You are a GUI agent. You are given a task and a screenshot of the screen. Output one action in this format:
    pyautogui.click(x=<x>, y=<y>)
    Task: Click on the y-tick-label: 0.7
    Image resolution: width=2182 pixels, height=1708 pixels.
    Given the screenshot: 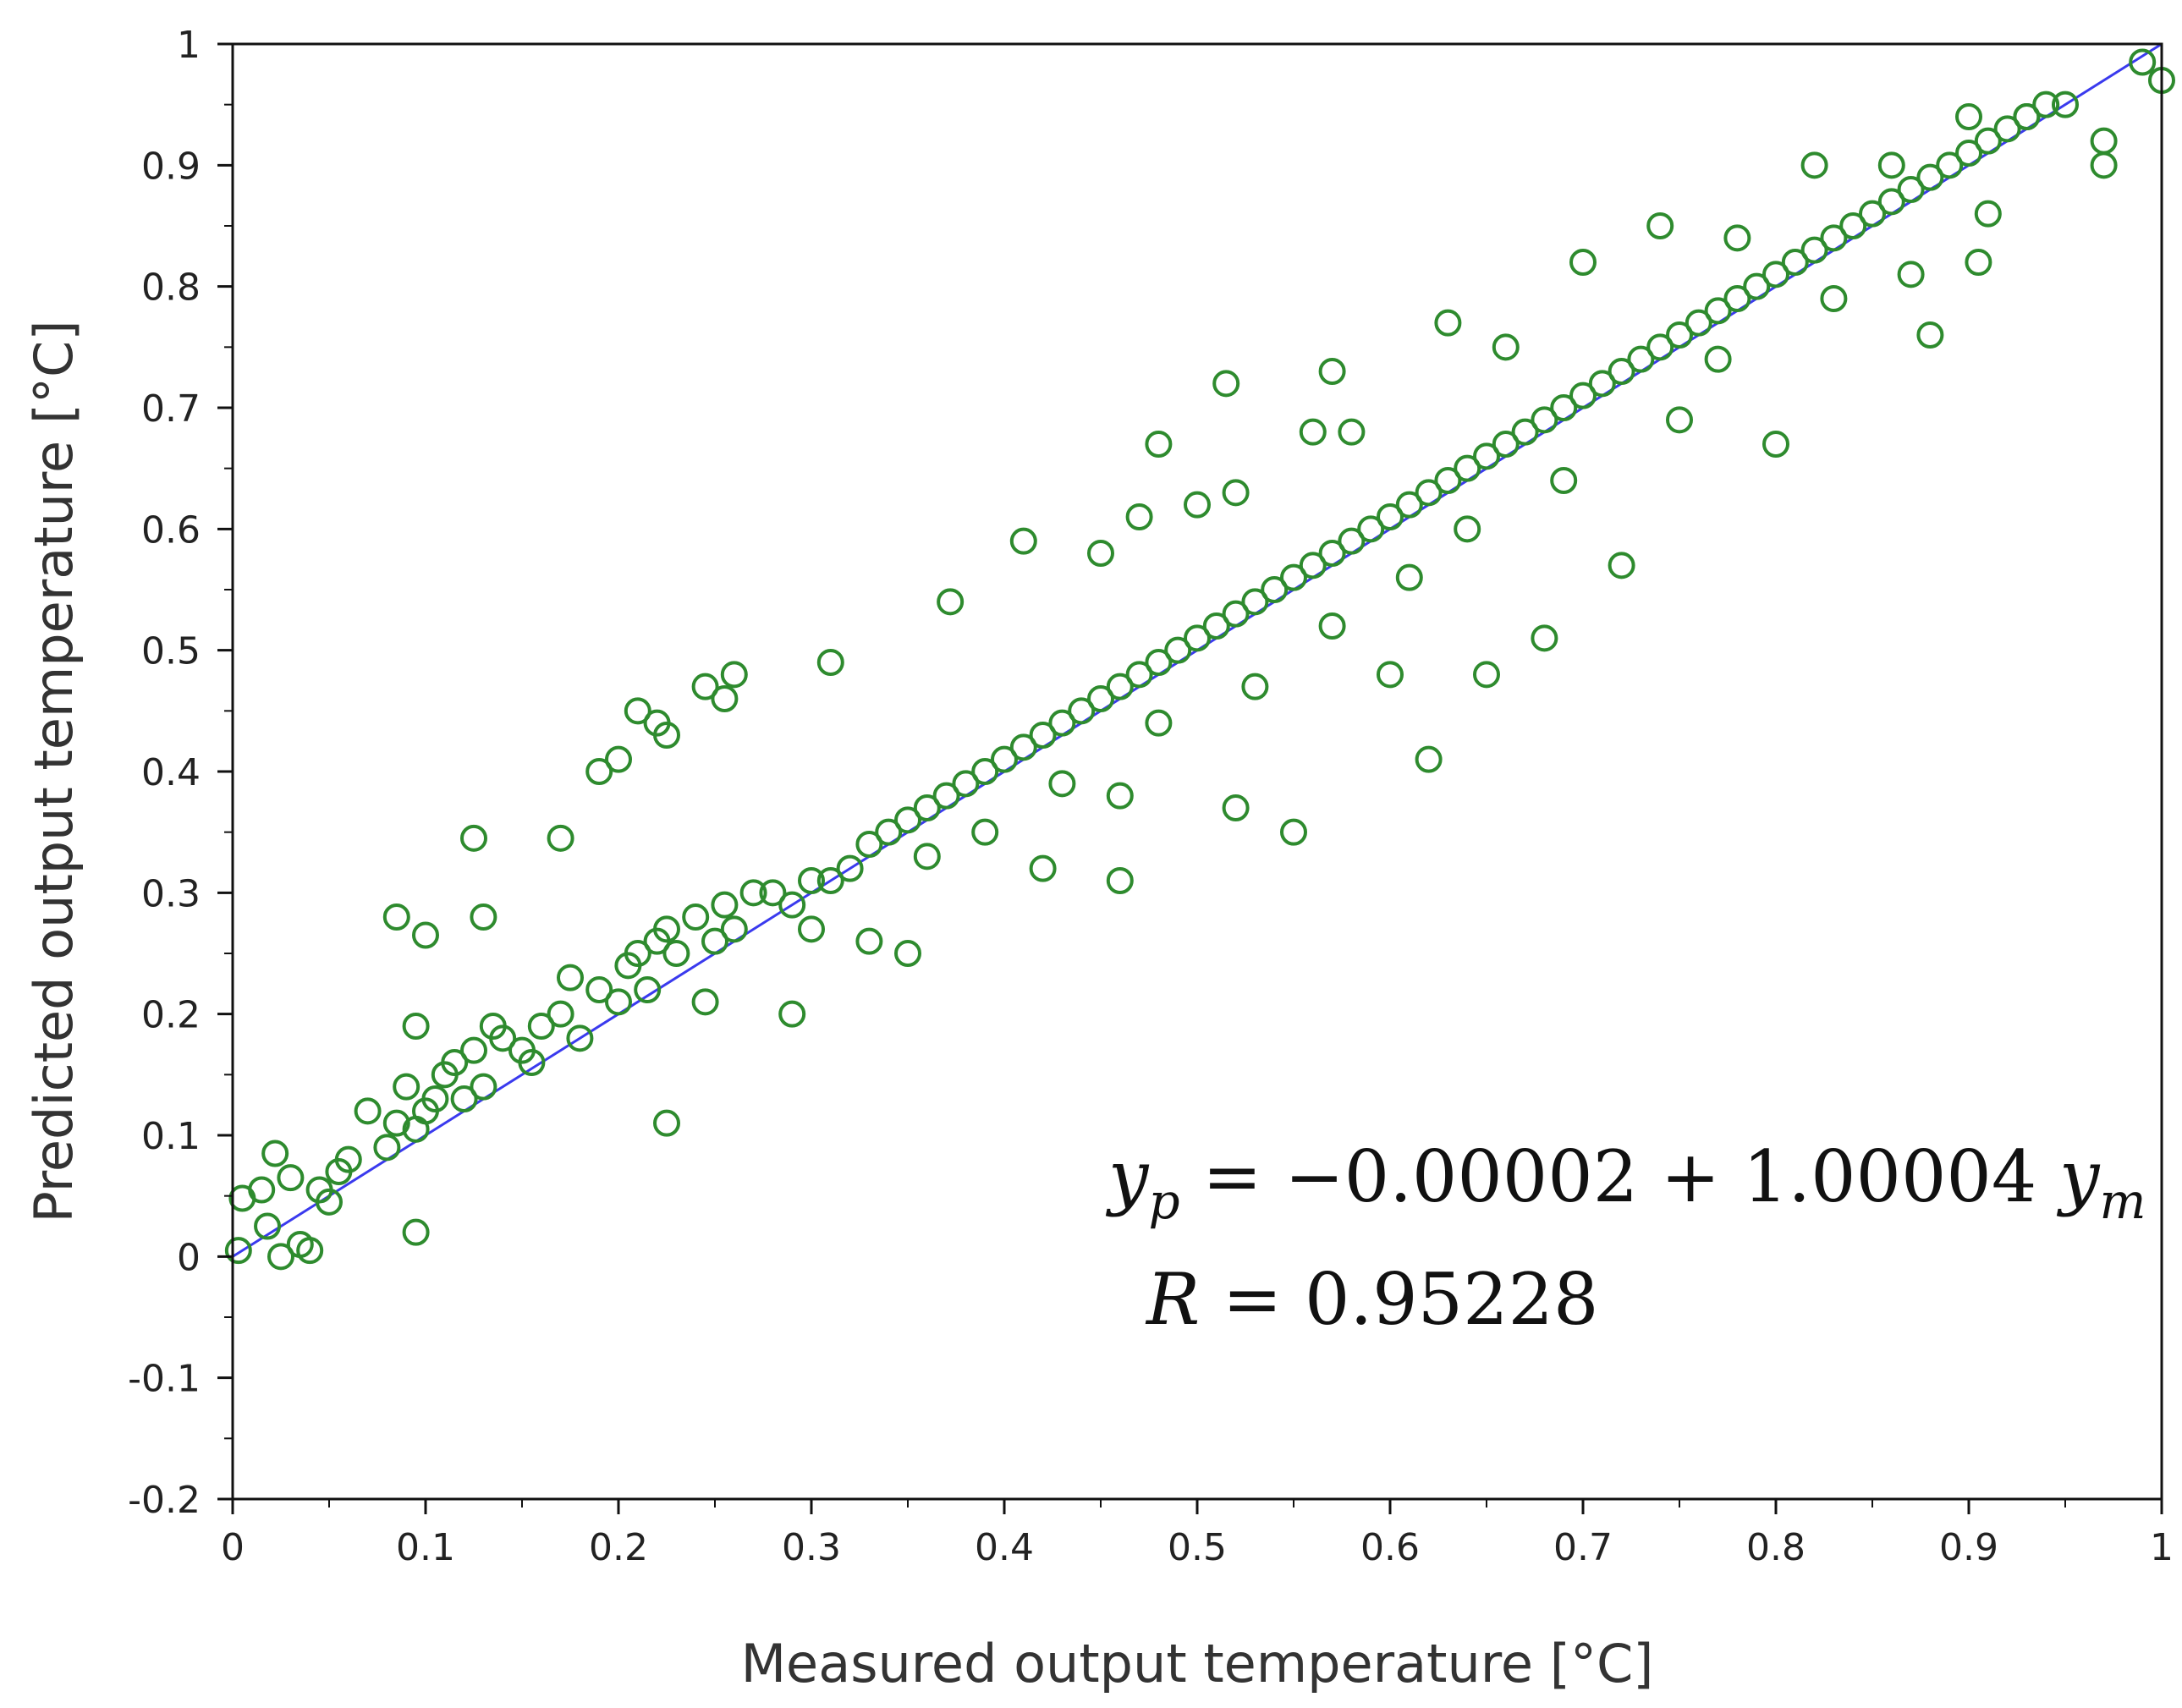 What is the action you would take?
    pyautogui.click(x=171, y=409)
    